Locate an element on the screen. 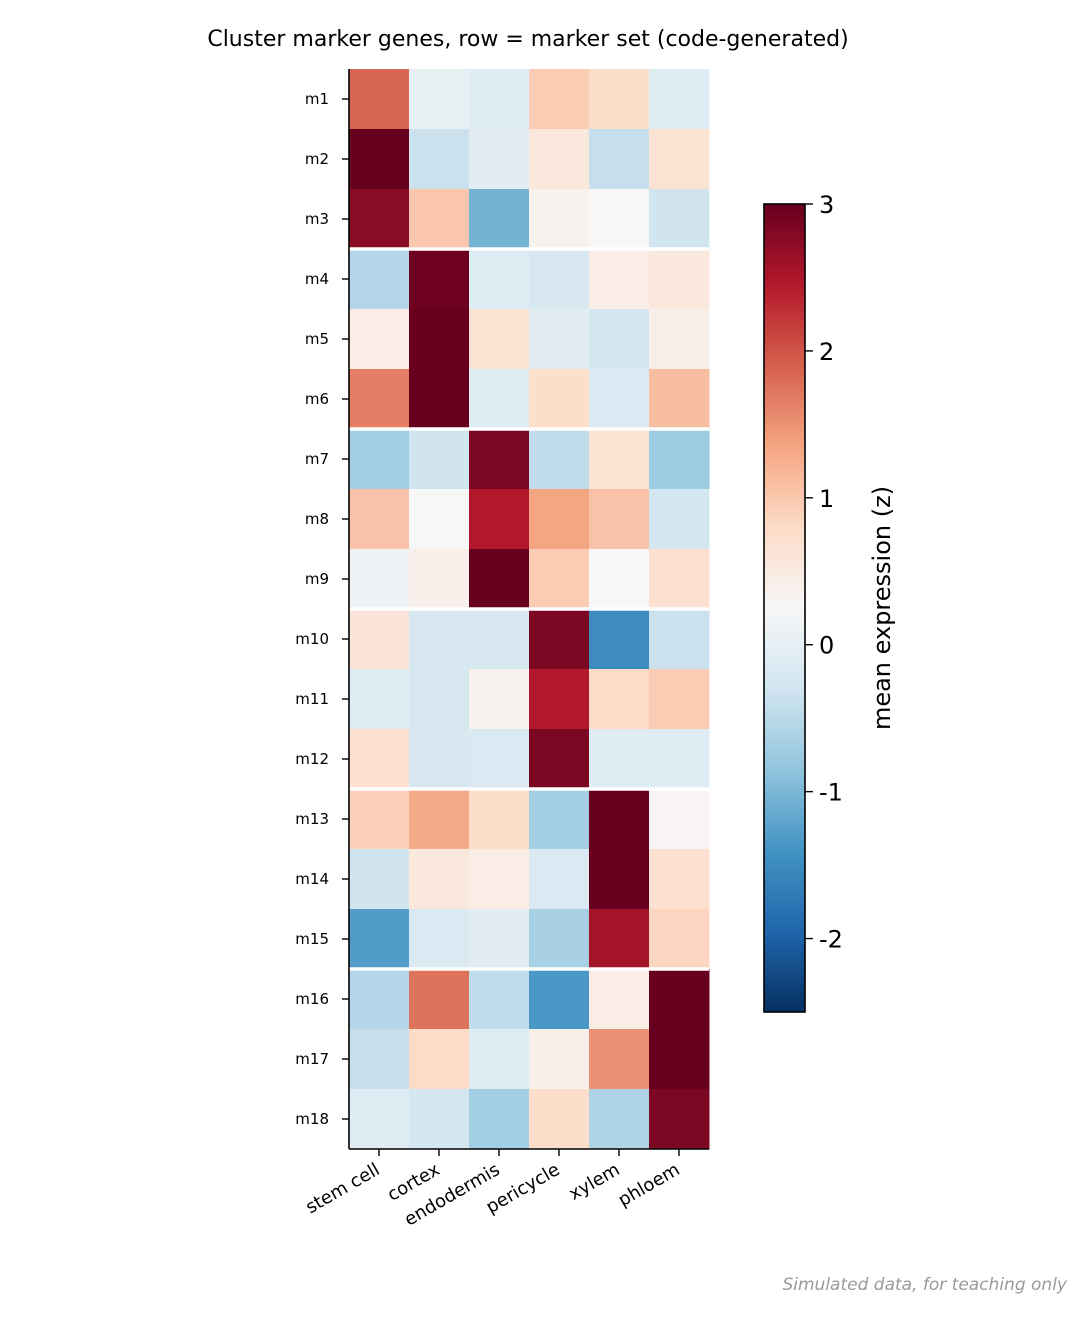 The image size is (1088, 1317). colorbar-tick-label: -1 is located at coordinates (831, 793).